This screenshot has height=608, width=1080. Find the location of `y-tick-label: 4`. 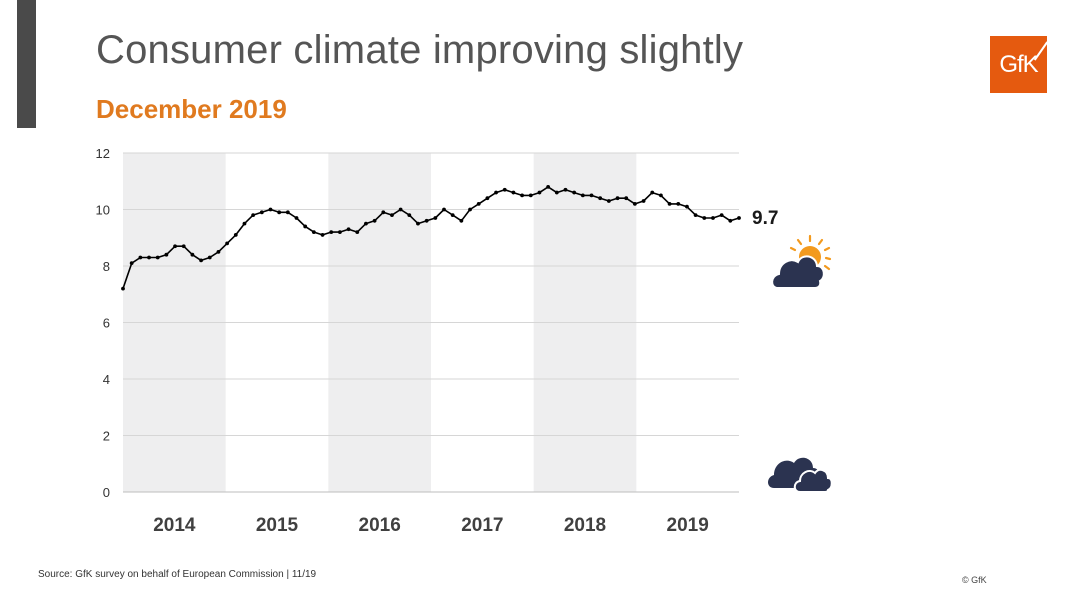

y-tick-label: 4 is located at coordinates (106, 379).